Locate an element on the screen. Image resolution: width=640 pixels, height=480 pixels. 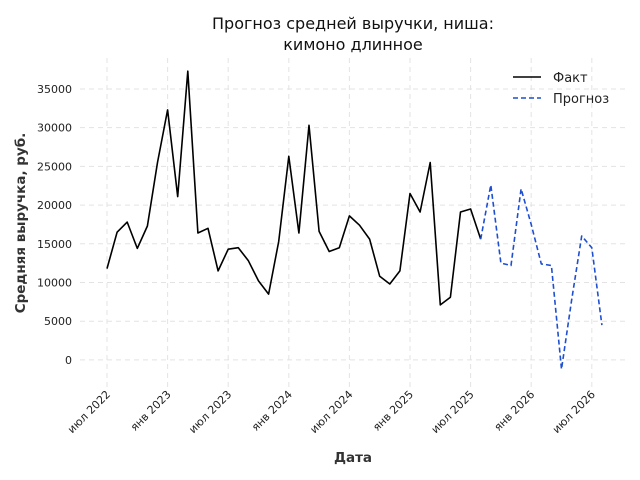
legend: Факт Прогноз is located at coordinates (561, 89).